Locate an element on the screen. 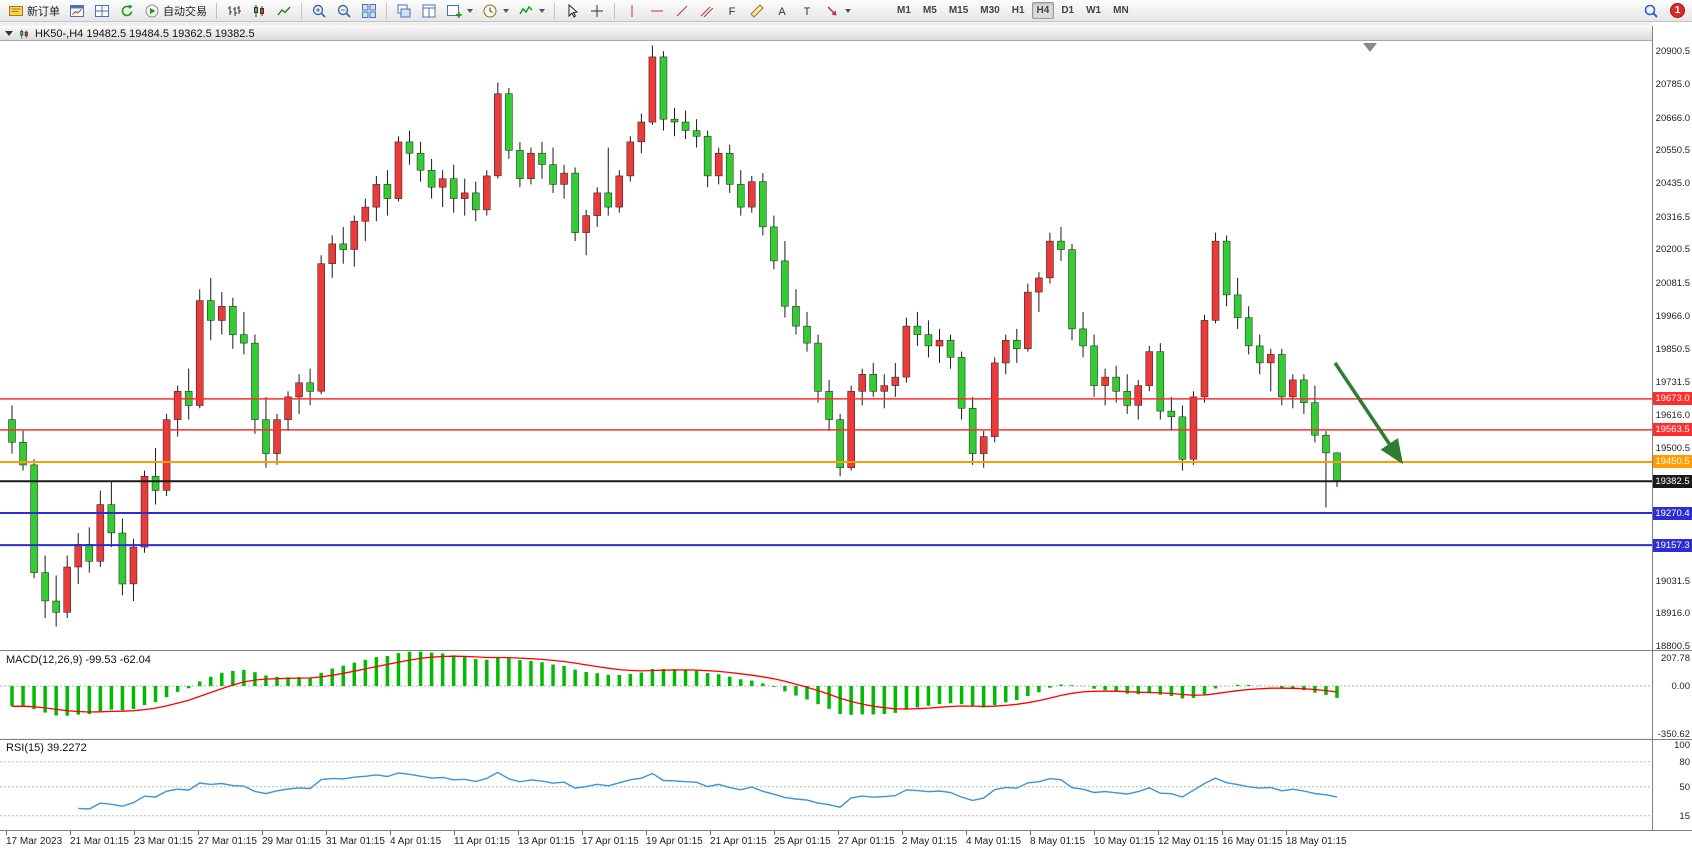 Image resolution: width=1692 pixels, height=854 pixels. refresh-icon is located at coordinates (127, 10).